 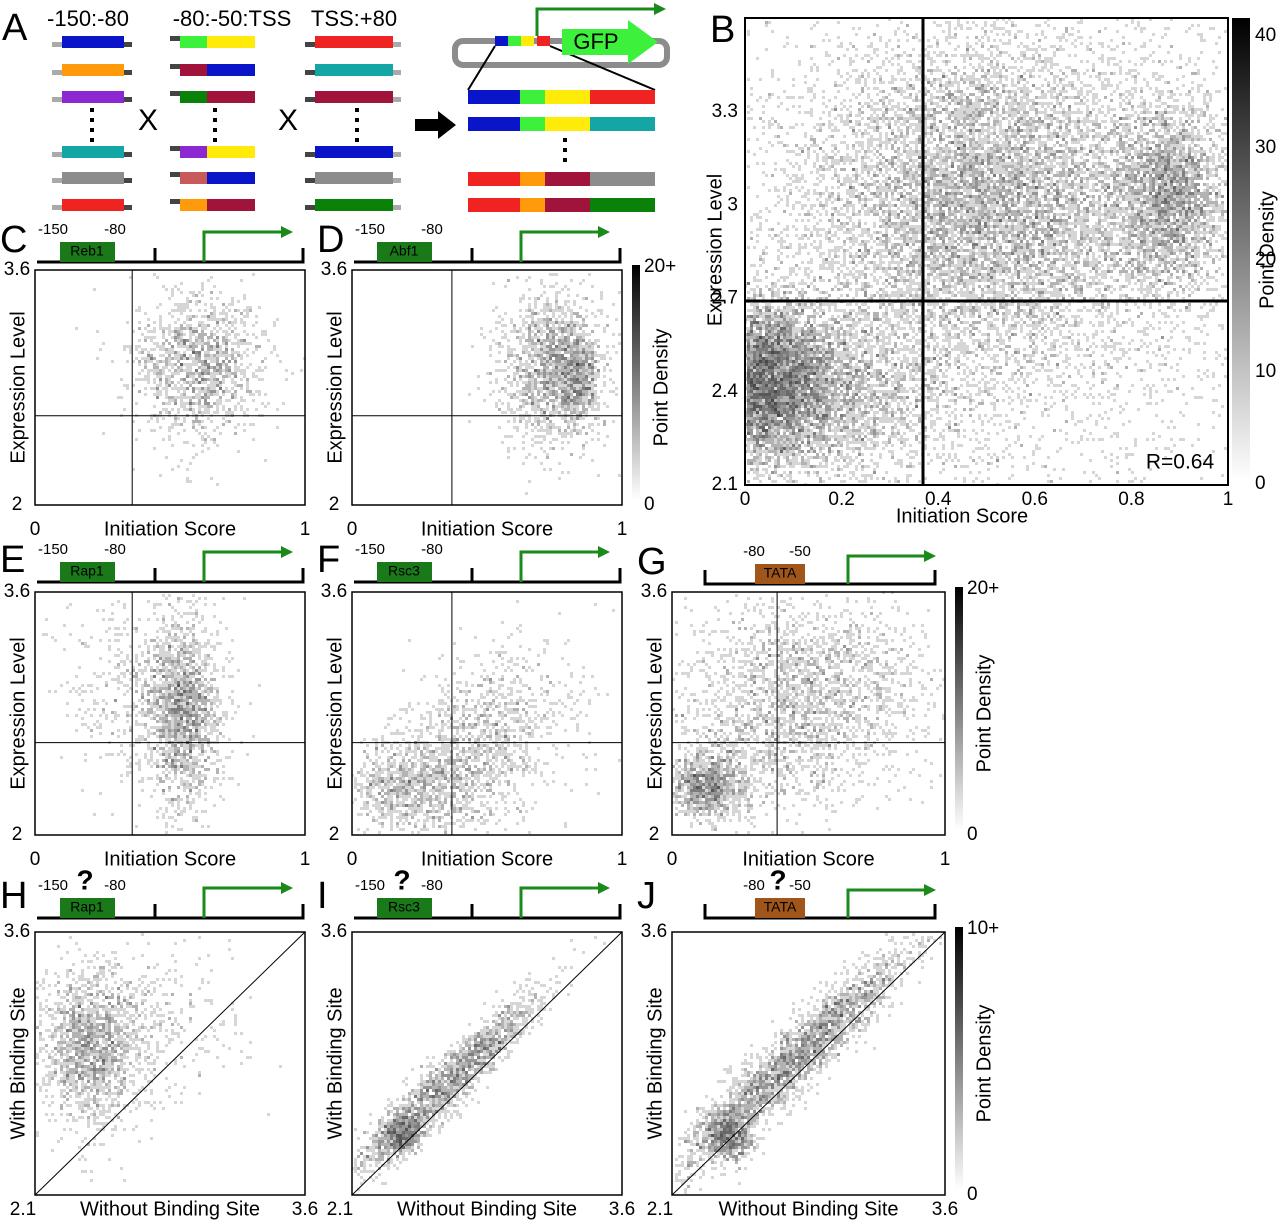 I want to click on column-header: -150:-80, so click(x=88, y=18).